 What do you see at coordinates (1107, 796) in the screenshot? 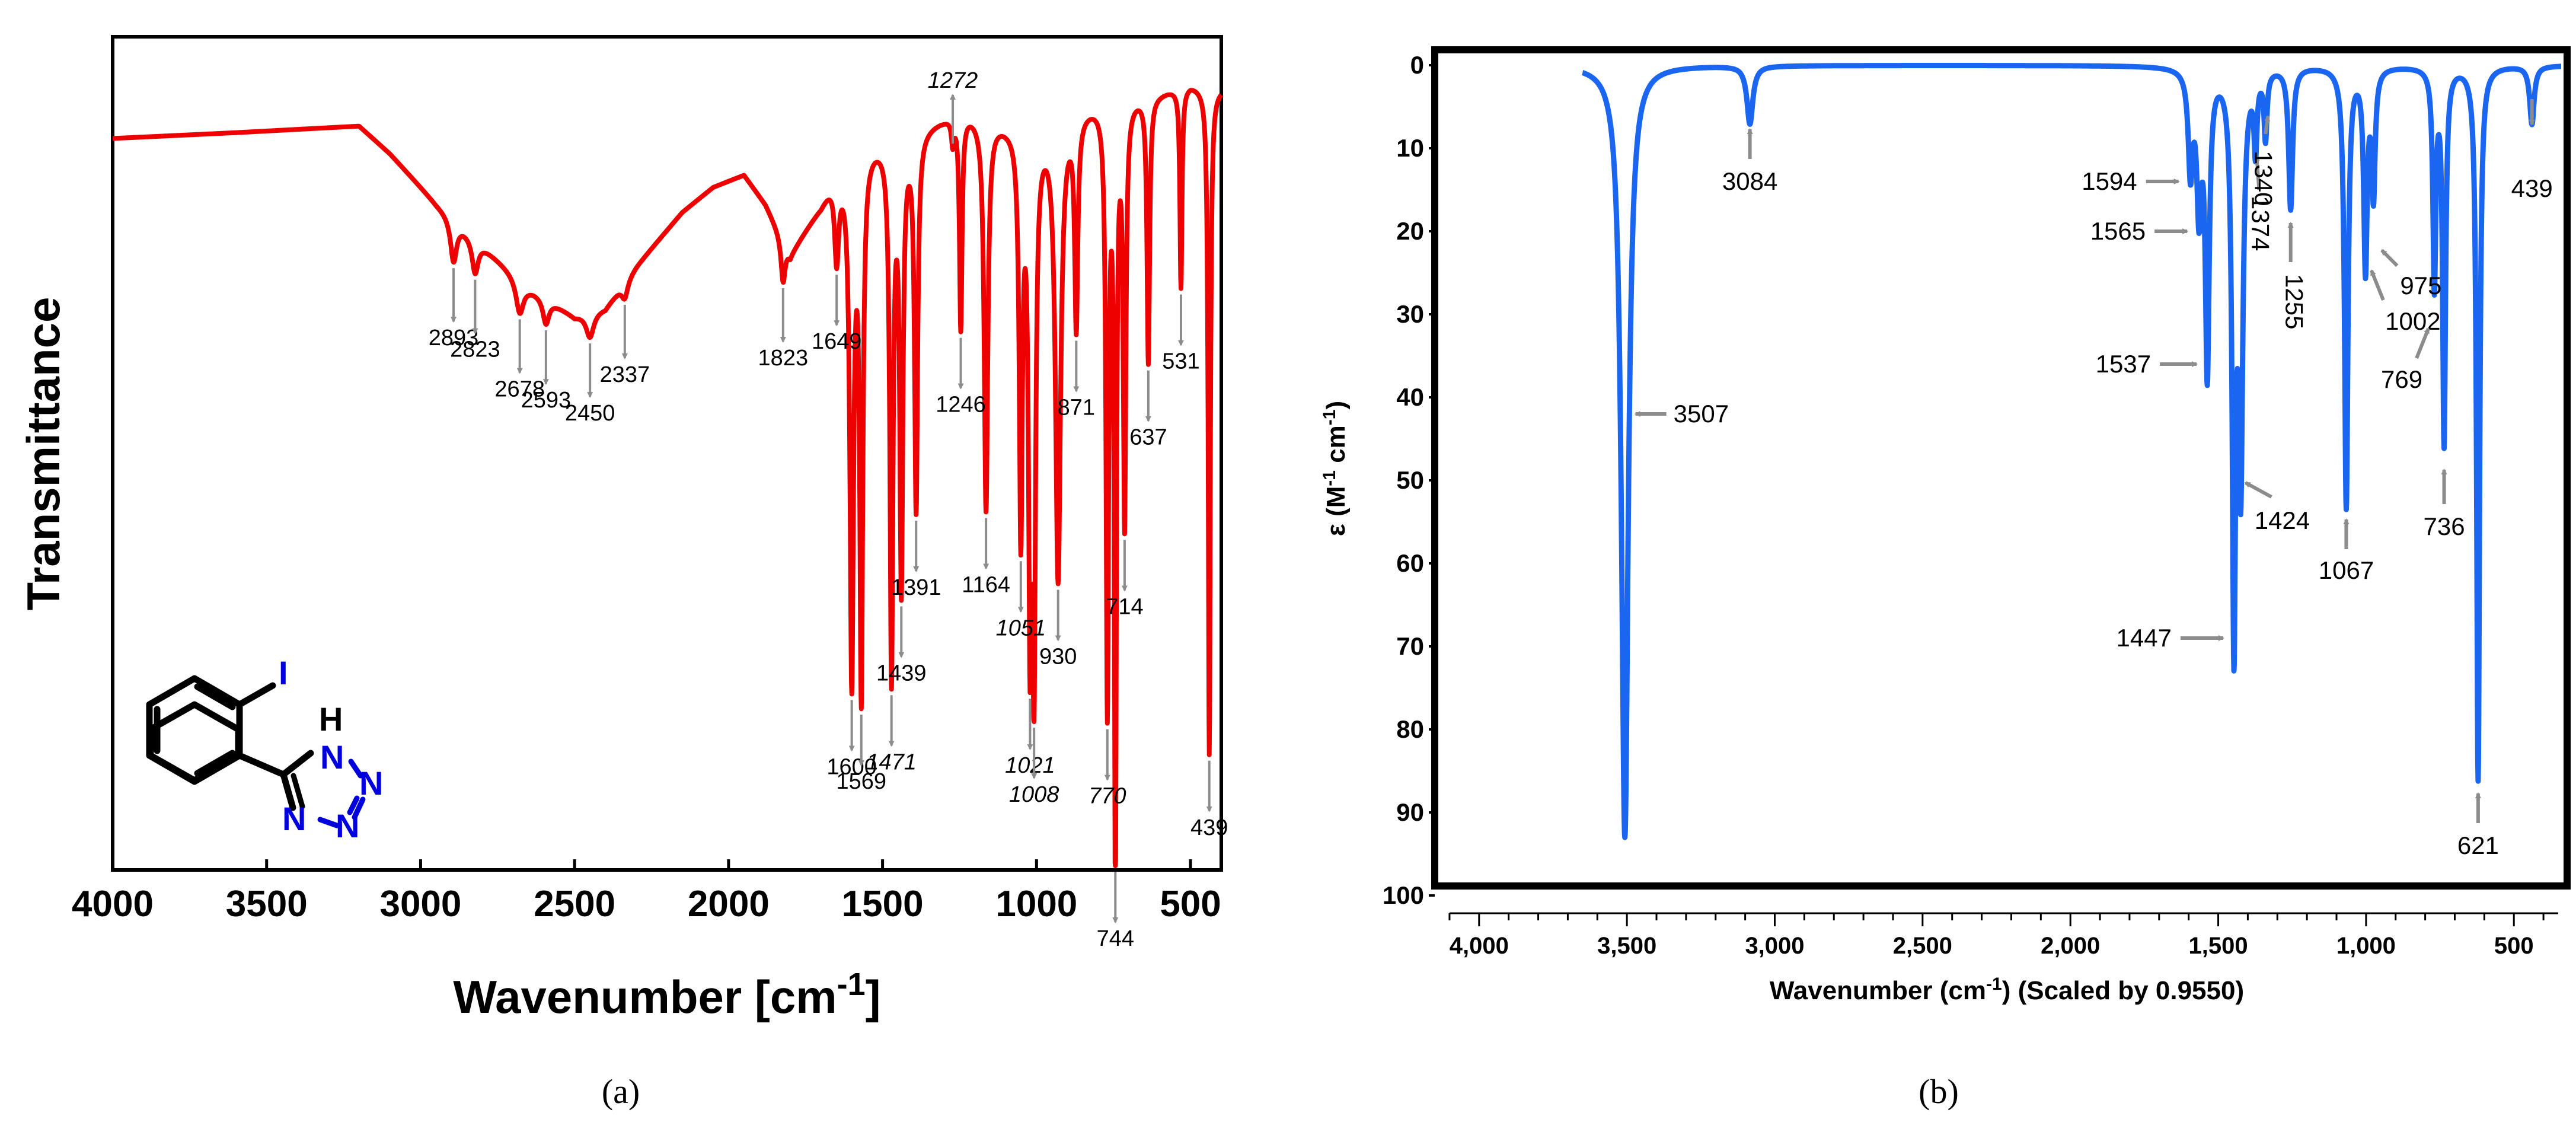
I see `panel-a-peak-label: 770` at bounding box center [1107, 796].